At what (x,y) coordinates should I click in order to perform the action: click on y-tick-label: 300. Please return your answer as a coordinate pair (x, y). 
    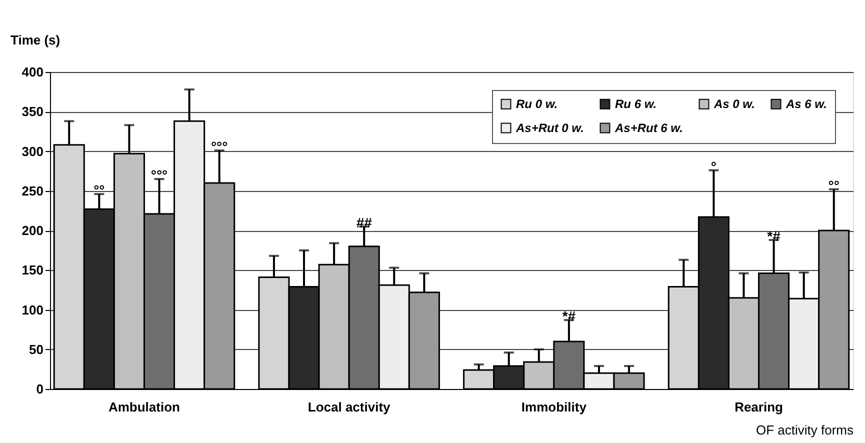
    Looking at the image, I should click on (33, 151).